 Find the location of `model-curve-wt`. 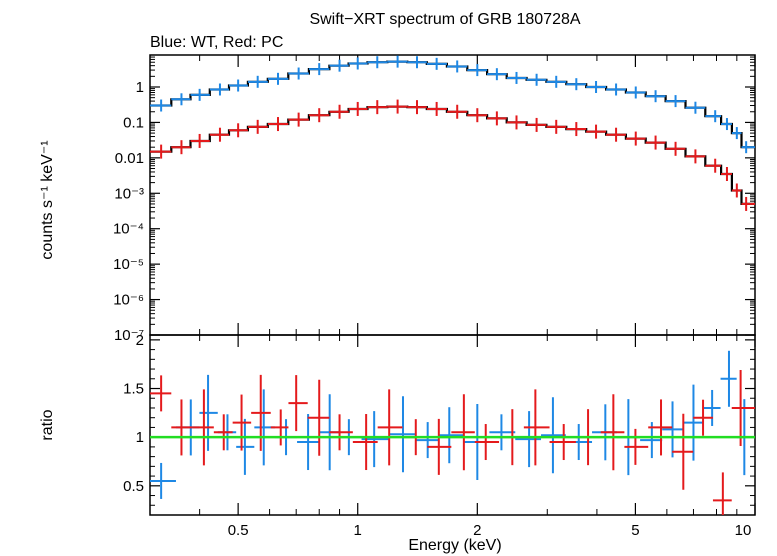

model-curve-wt is located at coordinates (452, 104).